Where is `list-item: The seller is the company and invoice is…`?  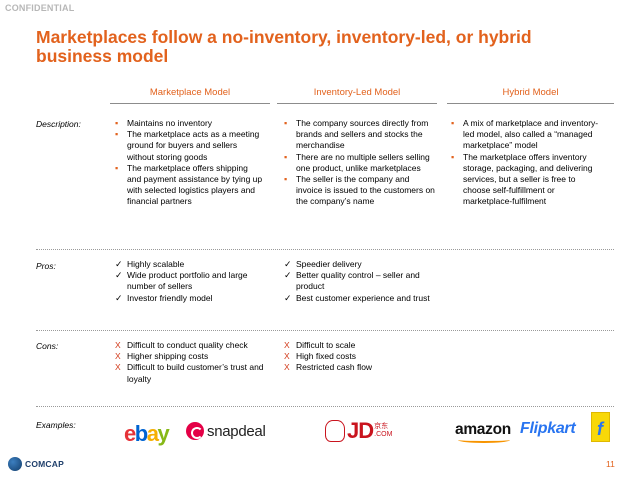 list-item: The seller is the company and invoice is… is located at coordinates (360, 191).